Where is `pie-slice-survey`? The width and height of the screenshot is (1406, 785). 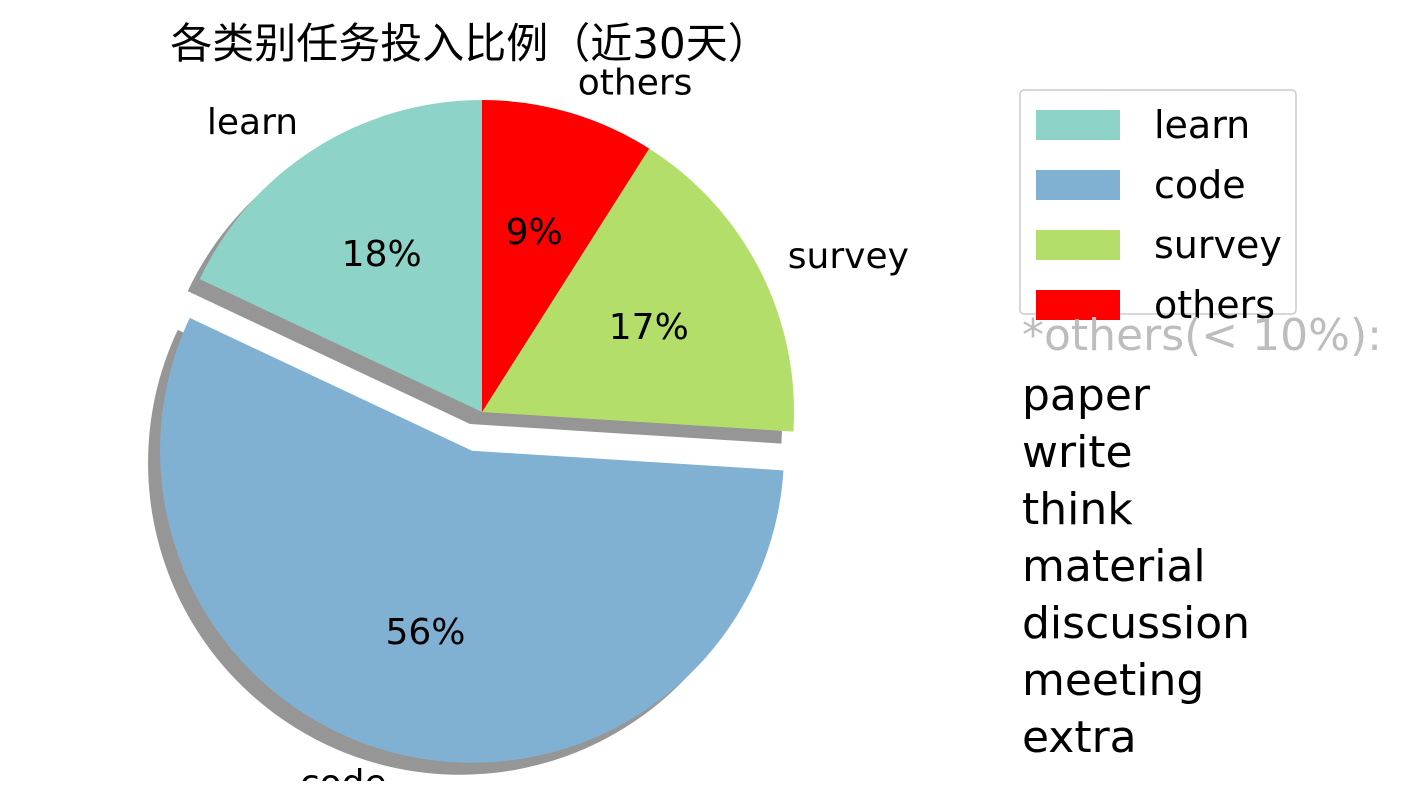 pie-slice-survey is located at coordinates (638, 290).